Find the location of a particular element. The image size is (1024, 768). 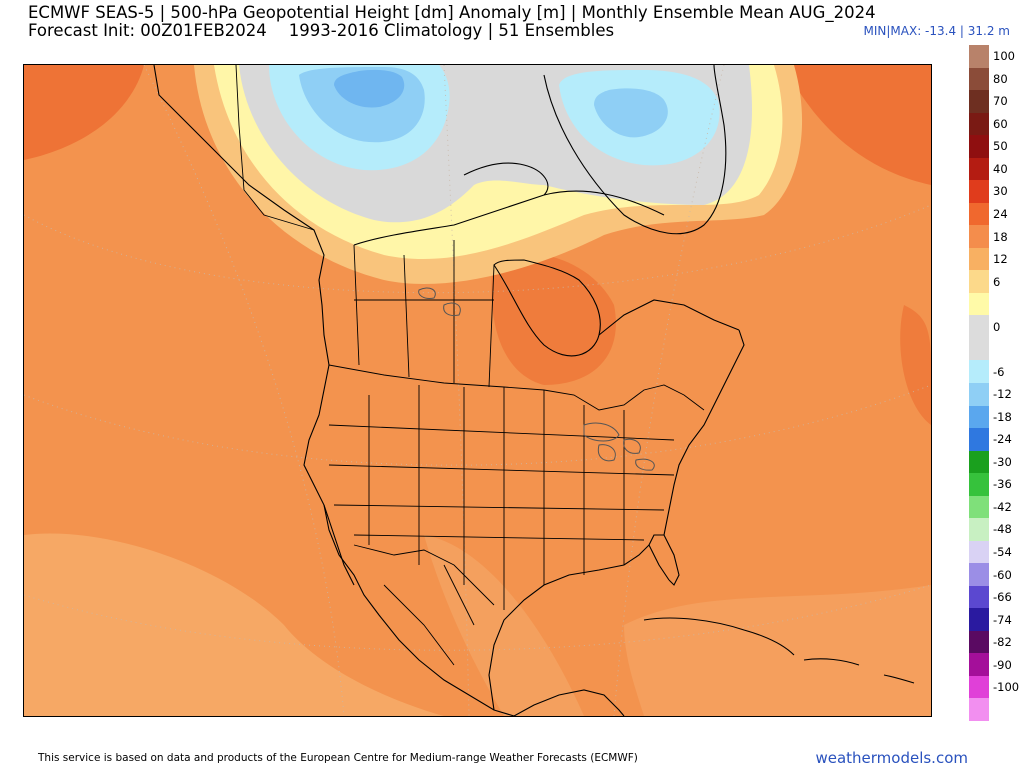

anomaly-field-alaska-min is located at coordinates (369, 88).